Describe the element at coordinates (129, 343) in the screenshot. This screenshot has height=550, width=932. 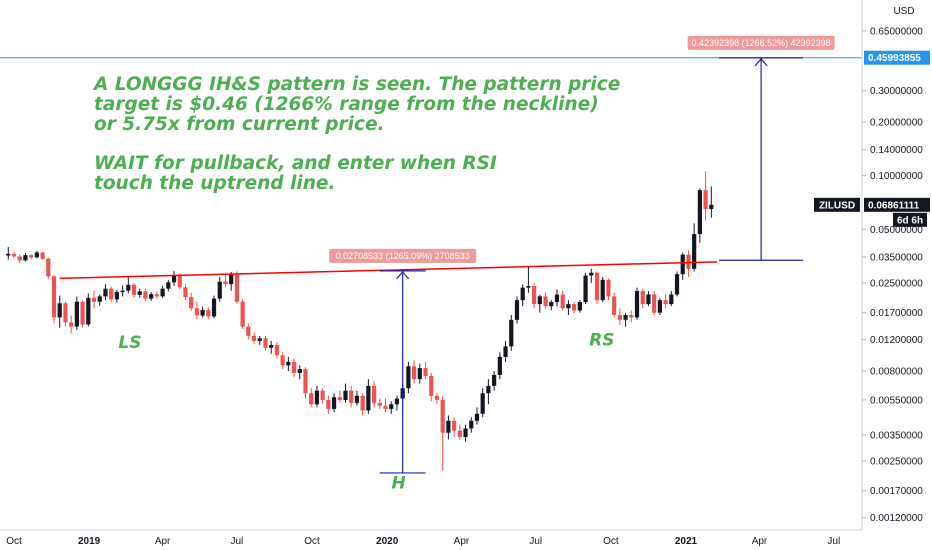
I see `pattern-label: LS` at that location.